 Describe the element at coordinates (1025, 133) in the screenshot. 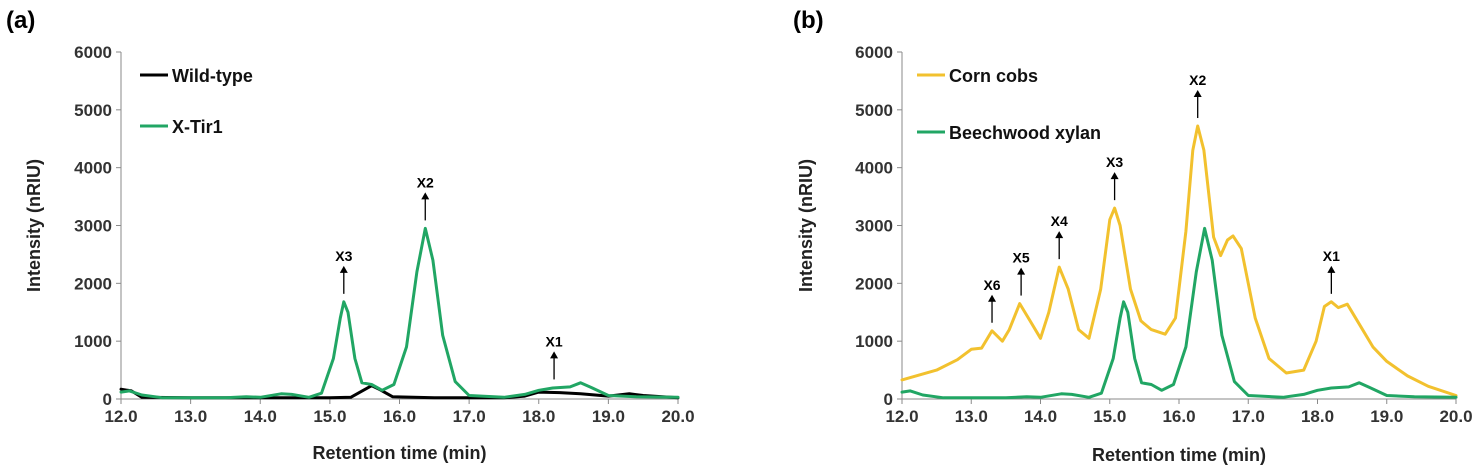

I see `legend-label: Beechwood xylan` at that location.